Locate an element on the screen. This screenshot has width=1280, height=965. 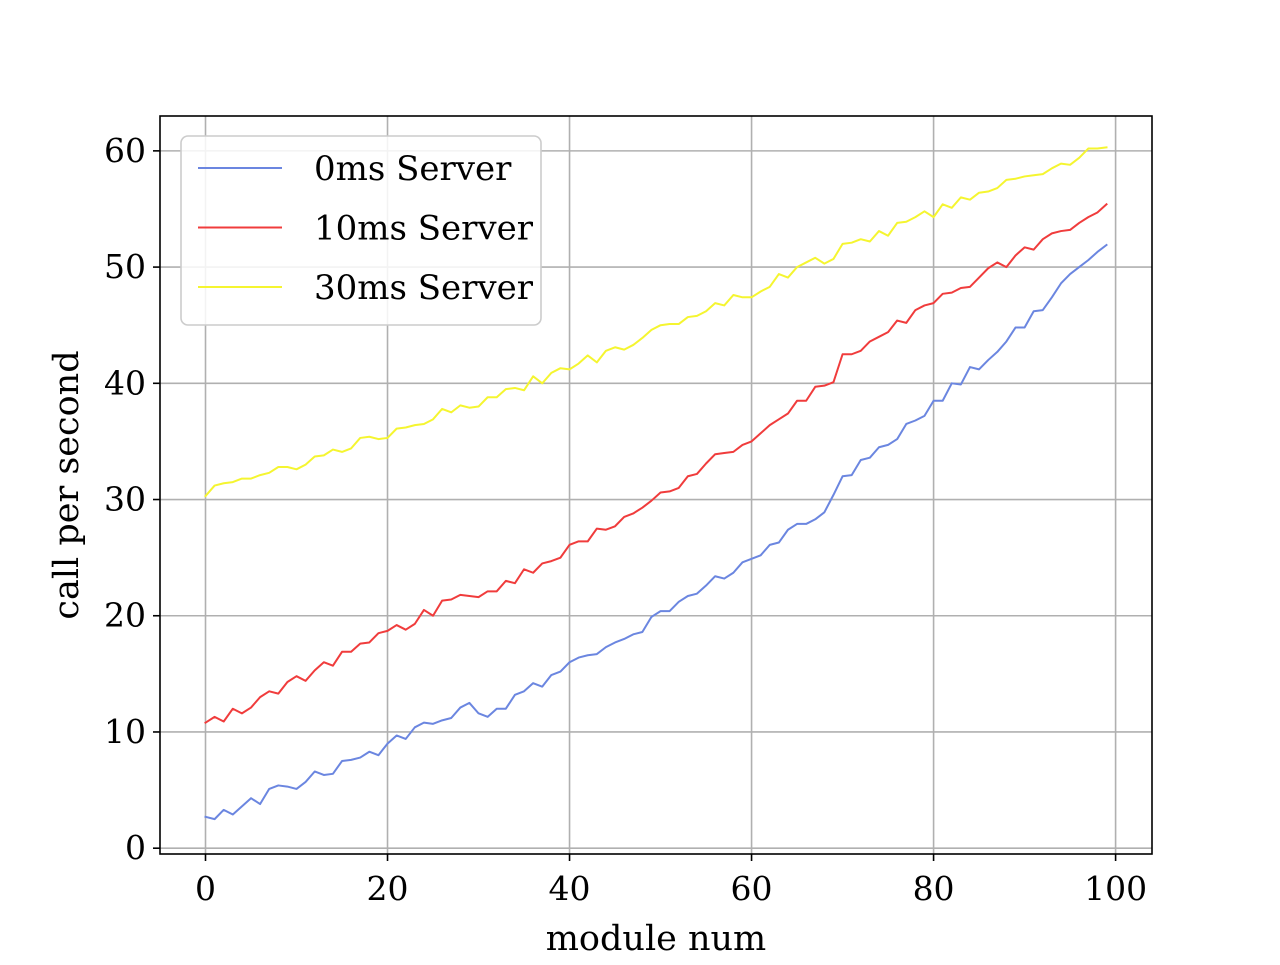
x-tick-label: 80 is located at coordinates (934, 888).